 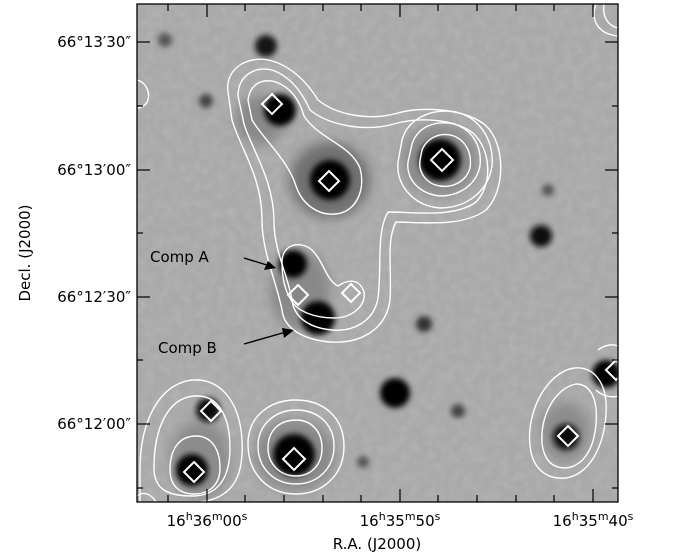 What do you see at coordinates (605, 20) in the screenshot?
I see `contour-edge-ne` at bounding box center [605, 20].